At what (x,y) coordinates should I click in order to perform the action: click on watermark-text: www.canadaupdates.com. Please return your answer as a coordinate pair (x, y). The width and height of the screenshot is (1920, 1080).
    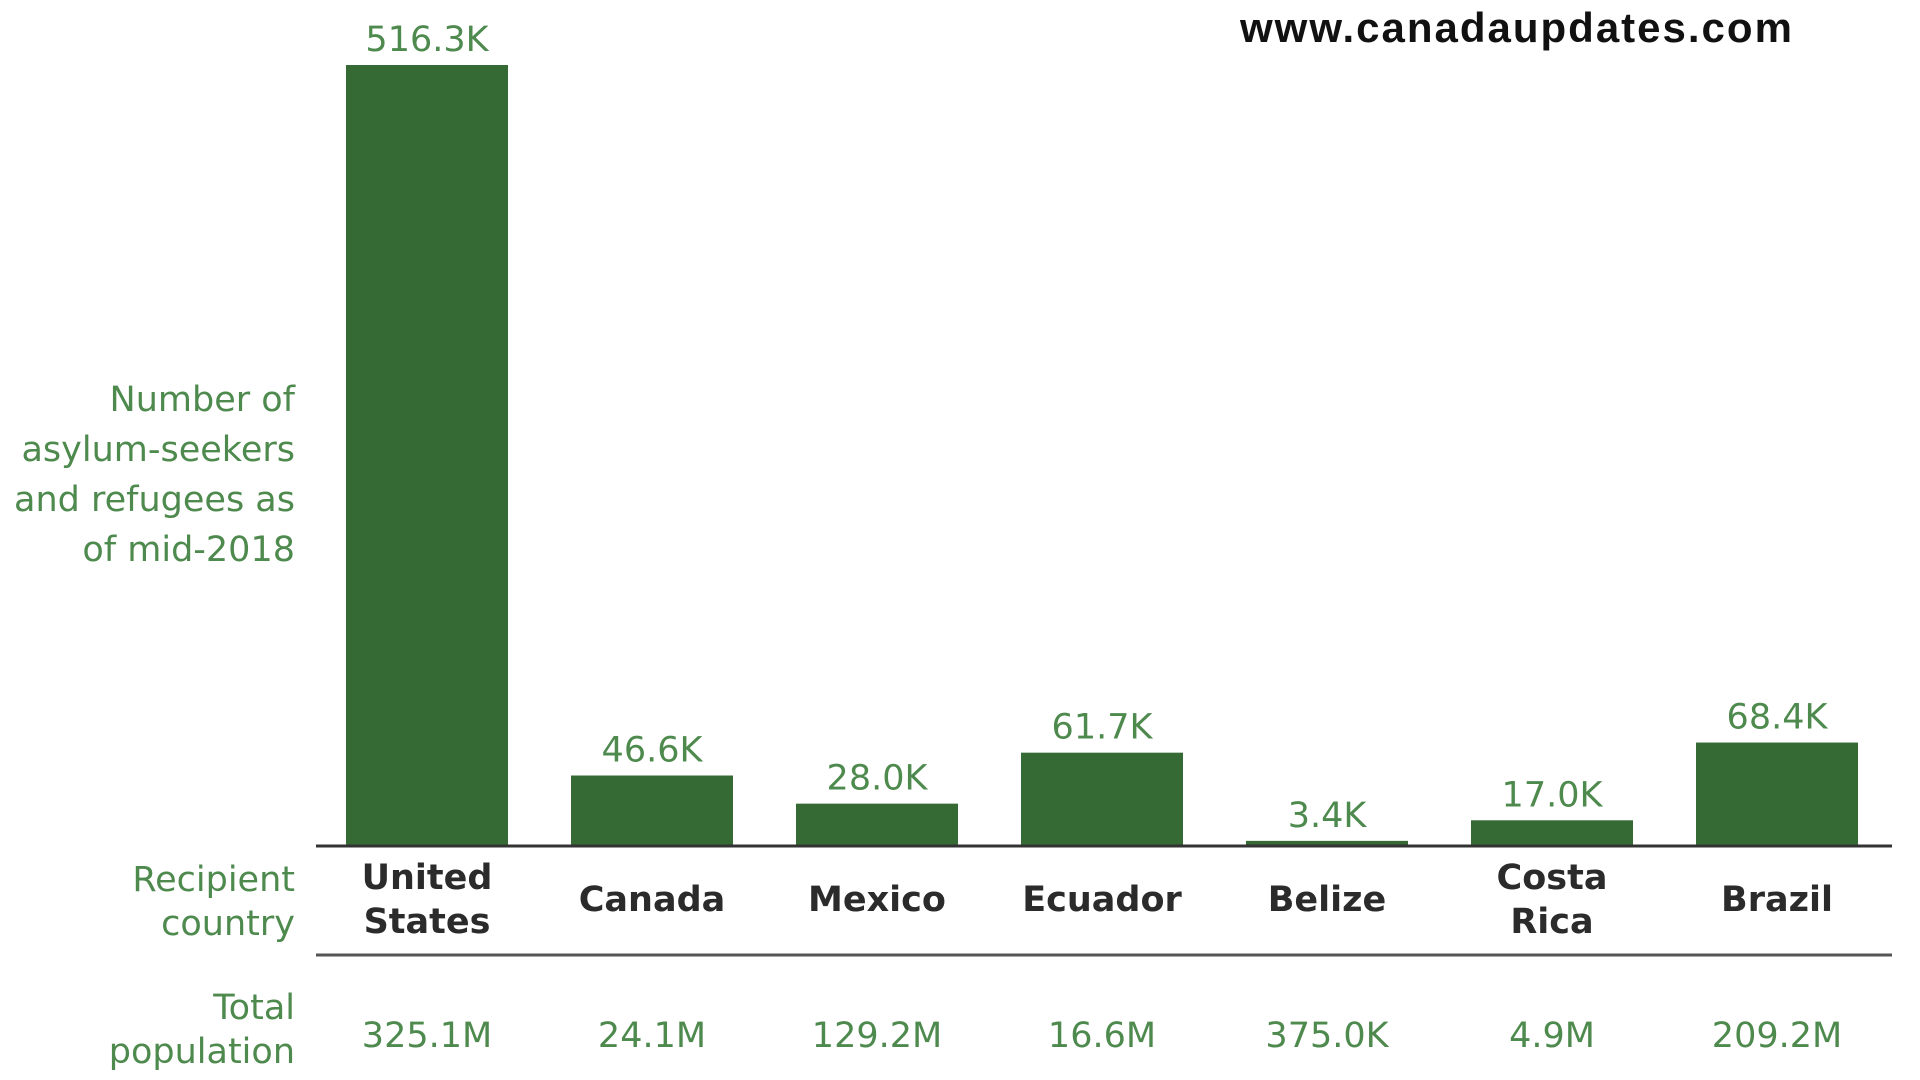
    Looking at the image, I should click on (1517, 27).